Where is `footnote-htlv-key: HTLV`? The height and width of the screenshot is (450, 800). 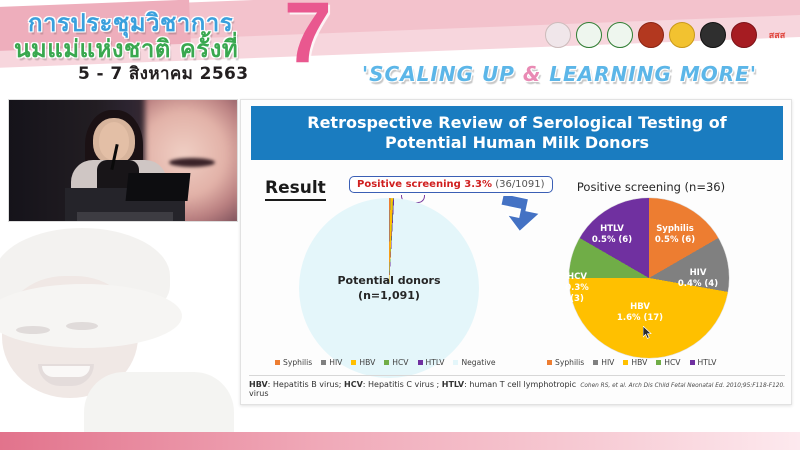 footnote-htlv-key: HTLV is located at coordinates (453, 384).